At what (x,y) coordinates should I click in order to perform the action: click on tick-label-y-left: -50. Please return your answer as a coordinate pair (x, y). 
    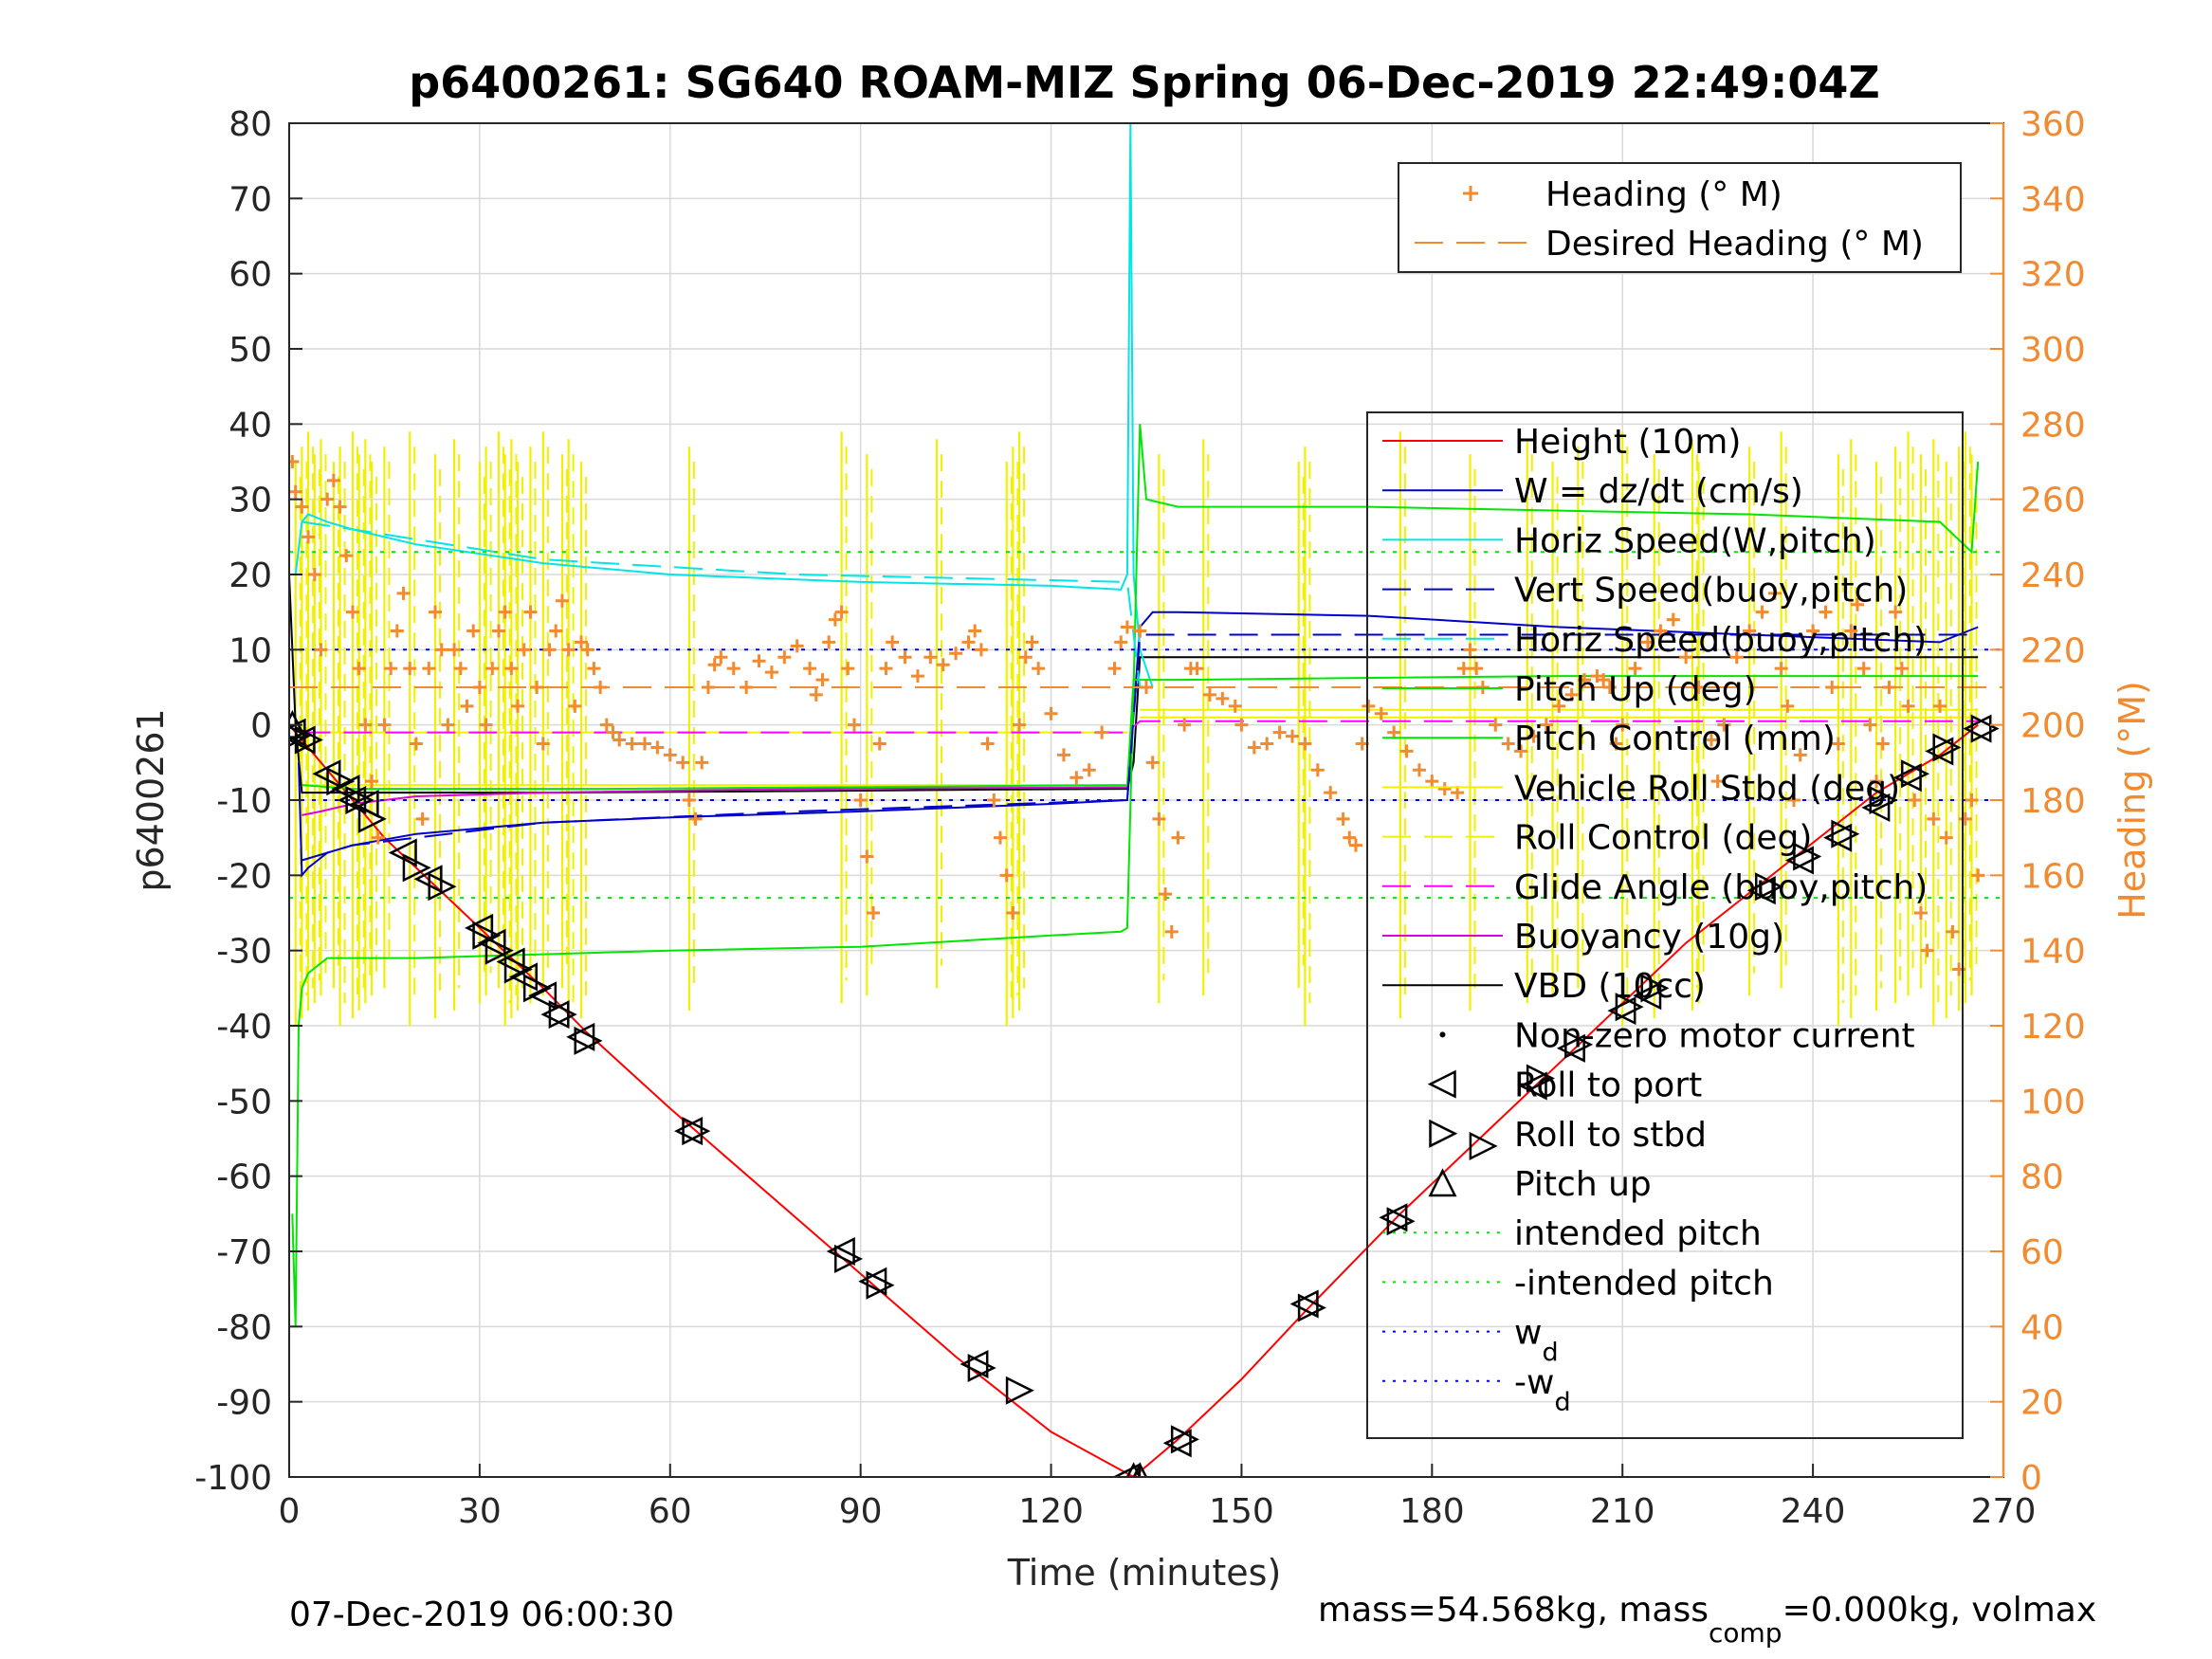
    Looking at the image, I should click on (244, 1102).